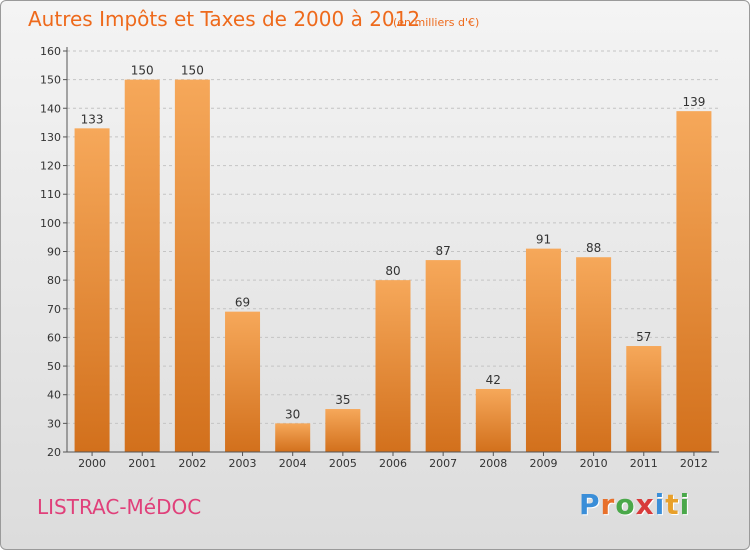  What do you see at coordinates (142, 266) in the screenshot?
I see `bar-2001` at bounding box center [142, 266].